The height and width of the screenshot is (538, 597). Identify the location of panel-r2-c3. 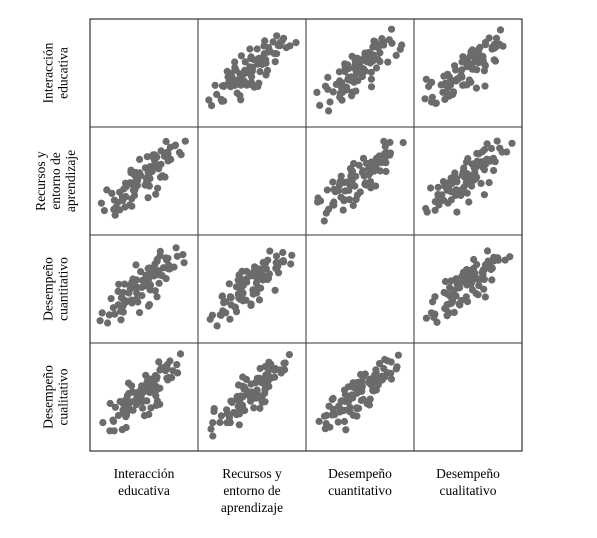
(360, 181).